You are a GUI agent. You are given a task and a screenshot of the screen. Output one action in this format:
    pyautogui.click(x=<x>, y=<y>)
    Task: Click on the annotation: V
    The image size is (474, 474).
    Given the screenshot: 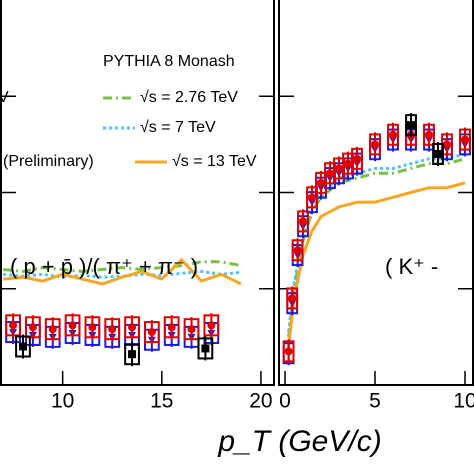 What is the action you would take?
    pyautogui.click(x=4, y=97)
    